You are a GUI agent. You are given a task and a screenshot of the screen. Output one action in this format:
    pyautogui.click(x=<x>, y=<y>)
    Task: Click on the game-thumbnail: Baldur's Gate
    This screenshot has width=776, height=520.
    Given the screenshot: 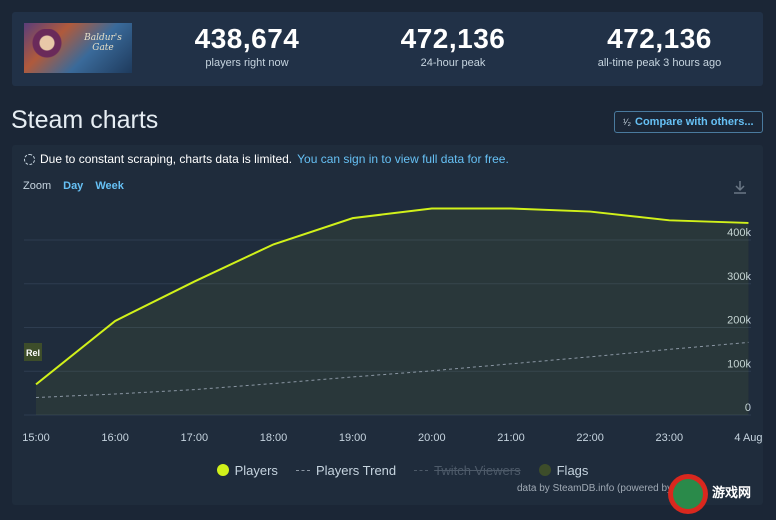 What is the action you would take?
    pyautogui.click(x=78, y=48)
    